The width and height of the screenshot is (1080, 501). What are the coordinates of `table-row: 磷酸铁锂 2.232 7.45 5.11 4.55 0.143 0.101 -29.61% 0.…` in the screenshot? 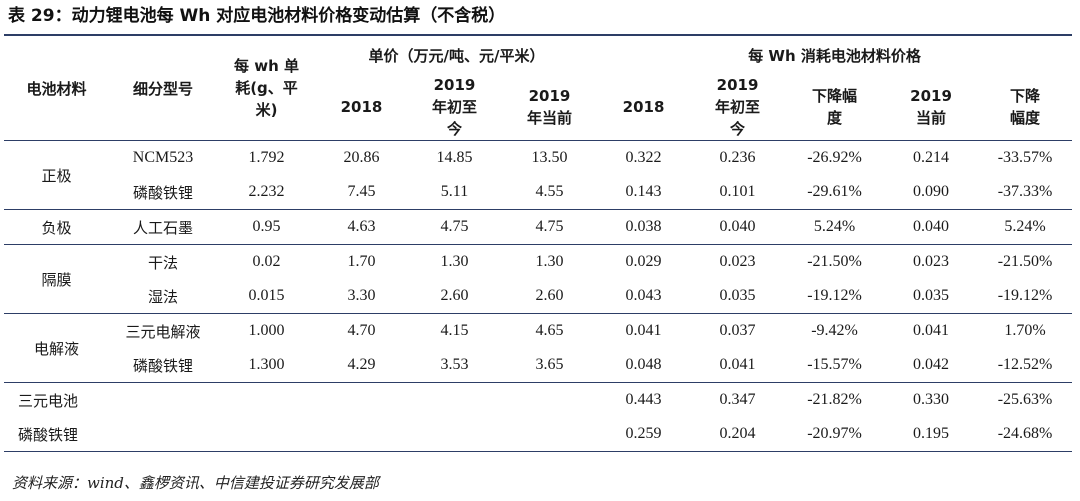 It's located at (538, 192).